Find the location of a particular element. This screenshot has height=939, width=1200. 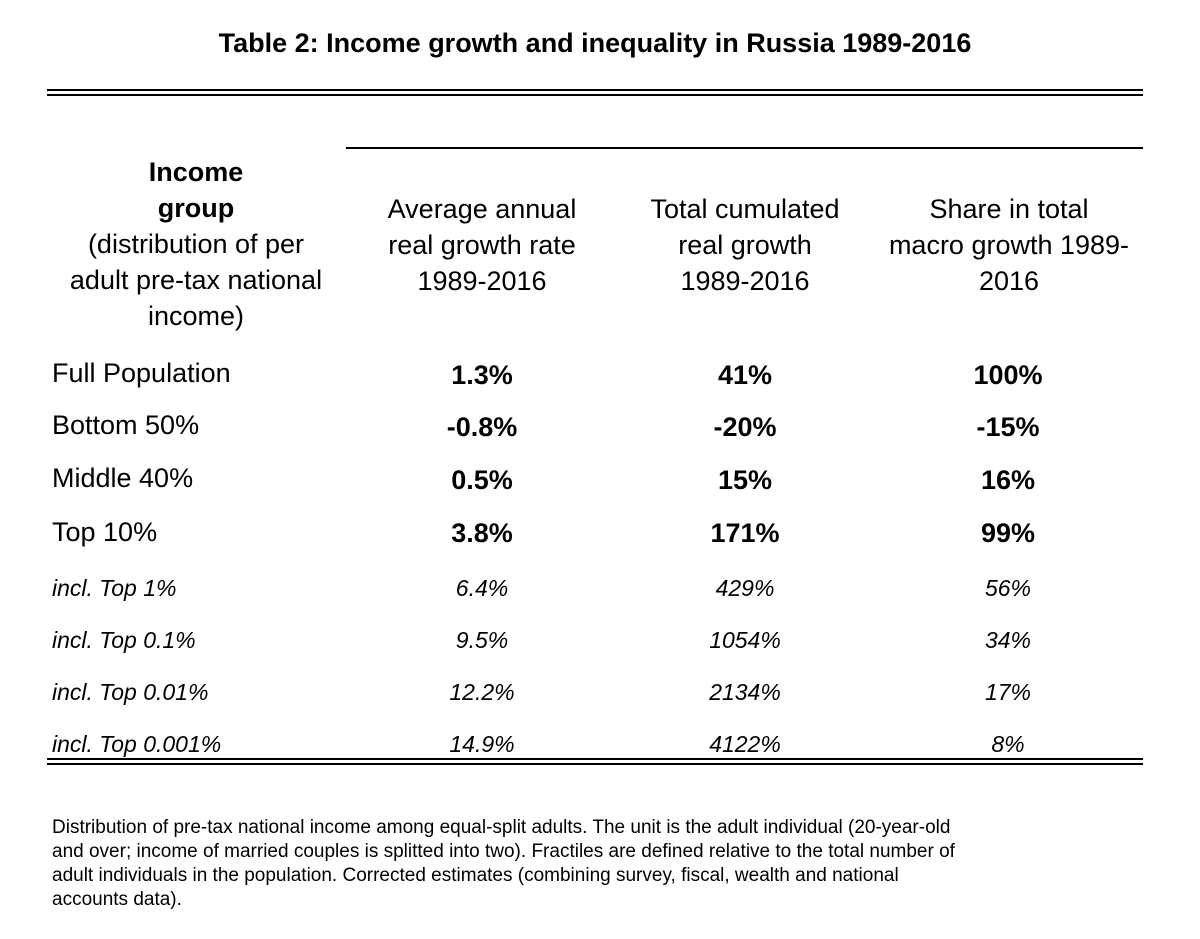

header-avg-growth-line-2: real growth rate is located at coordinates (482, 245).